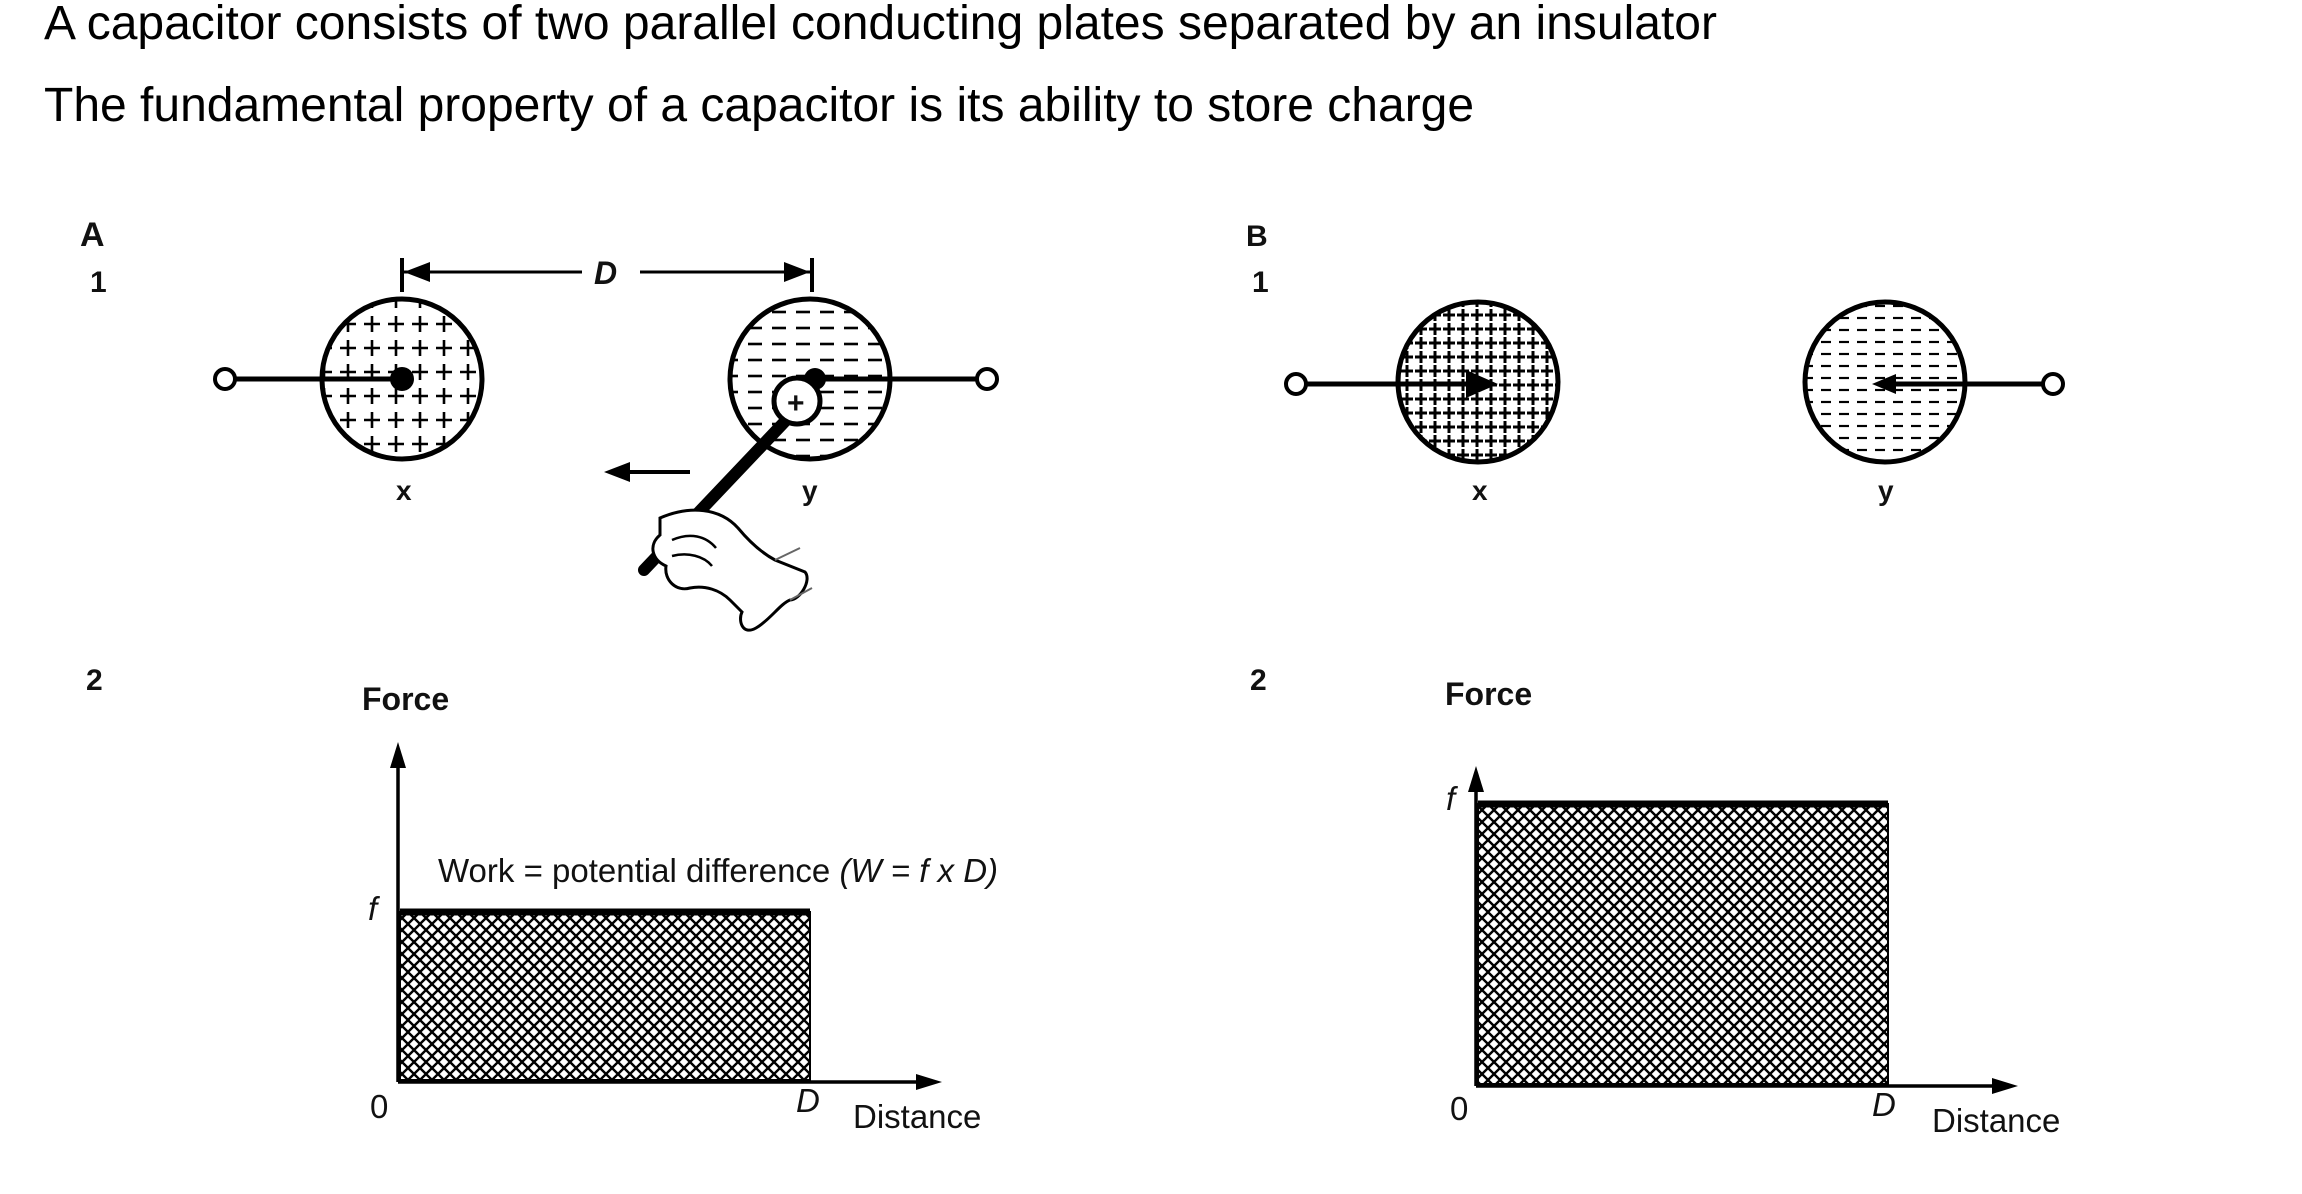  What do you see at coordinates (1257, 236) in the screenshot?
I see `panel-b-letter: B` at bounding box center [1257, 236].